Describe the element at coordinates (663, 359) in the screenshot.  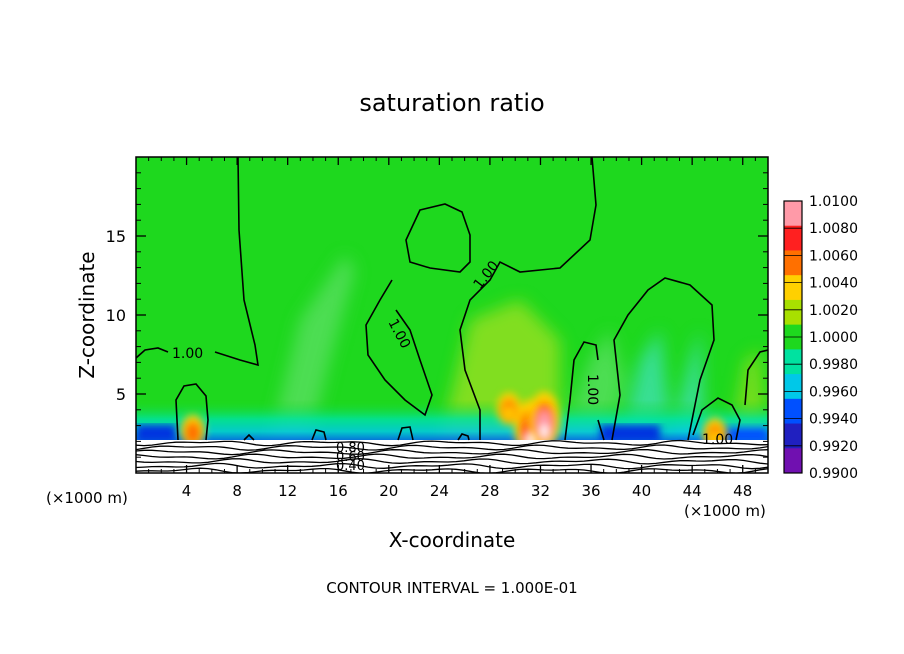
I see `contour-right-large` at that location.